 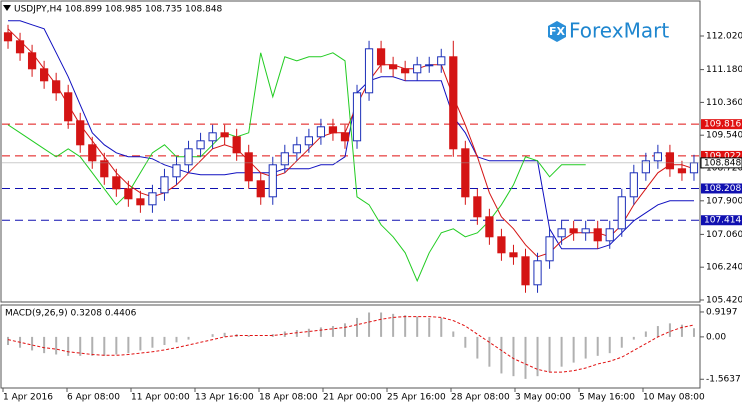 I want to click on y-tick-label: 107.060, so click(x=724, y=235).